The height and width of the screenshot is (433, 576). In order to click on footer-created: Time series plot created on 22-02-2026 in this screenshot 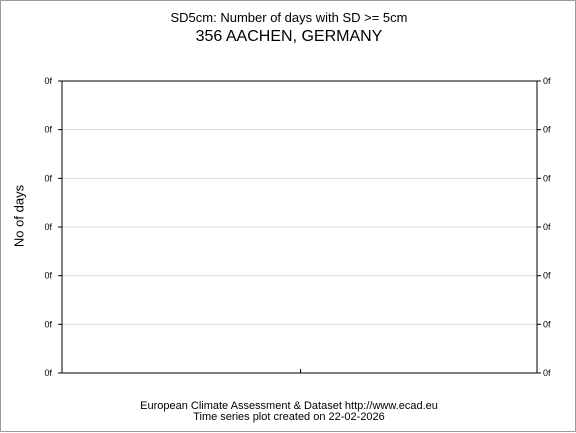, I will do `click(289, 417)`.